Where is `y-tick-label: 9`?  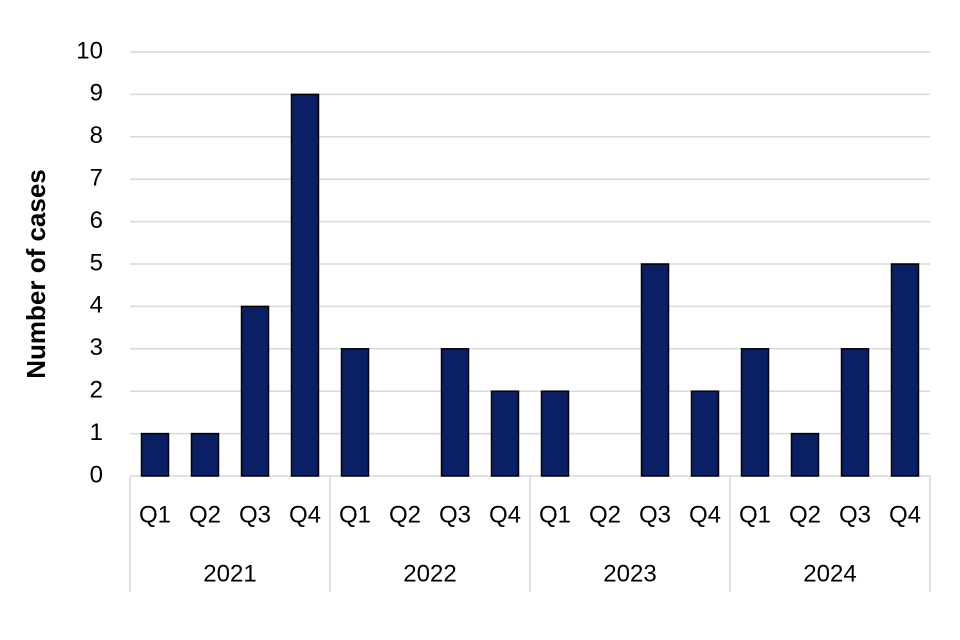 y-tick-label: 9 is located at coordinates (96, 93).